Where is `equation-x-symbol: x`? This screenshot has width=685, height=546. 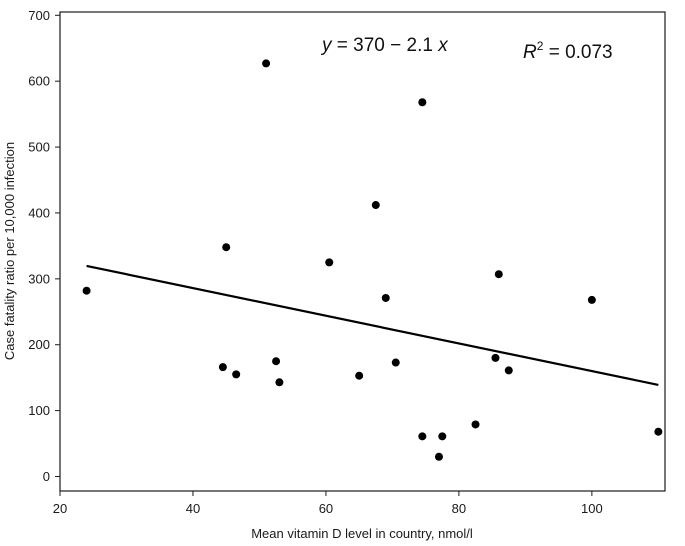
equation-x-symbol: x is located at coordinates (443, 45).